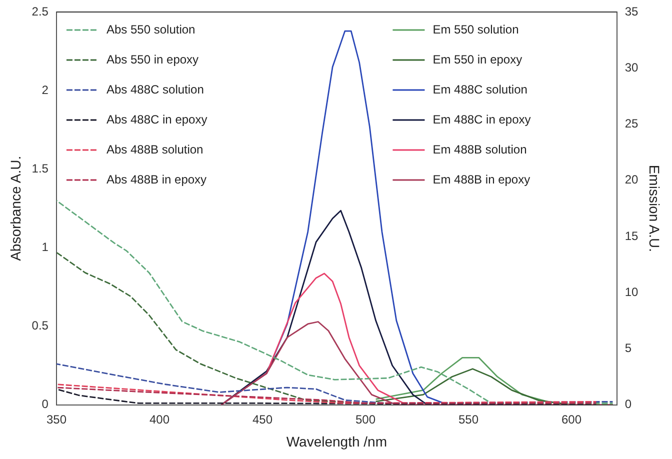  What do you see at coordinates (336, 441) in the screenshot?
I see `x-axis-title: Wavelength /nm` at bounding box center [336, 441].